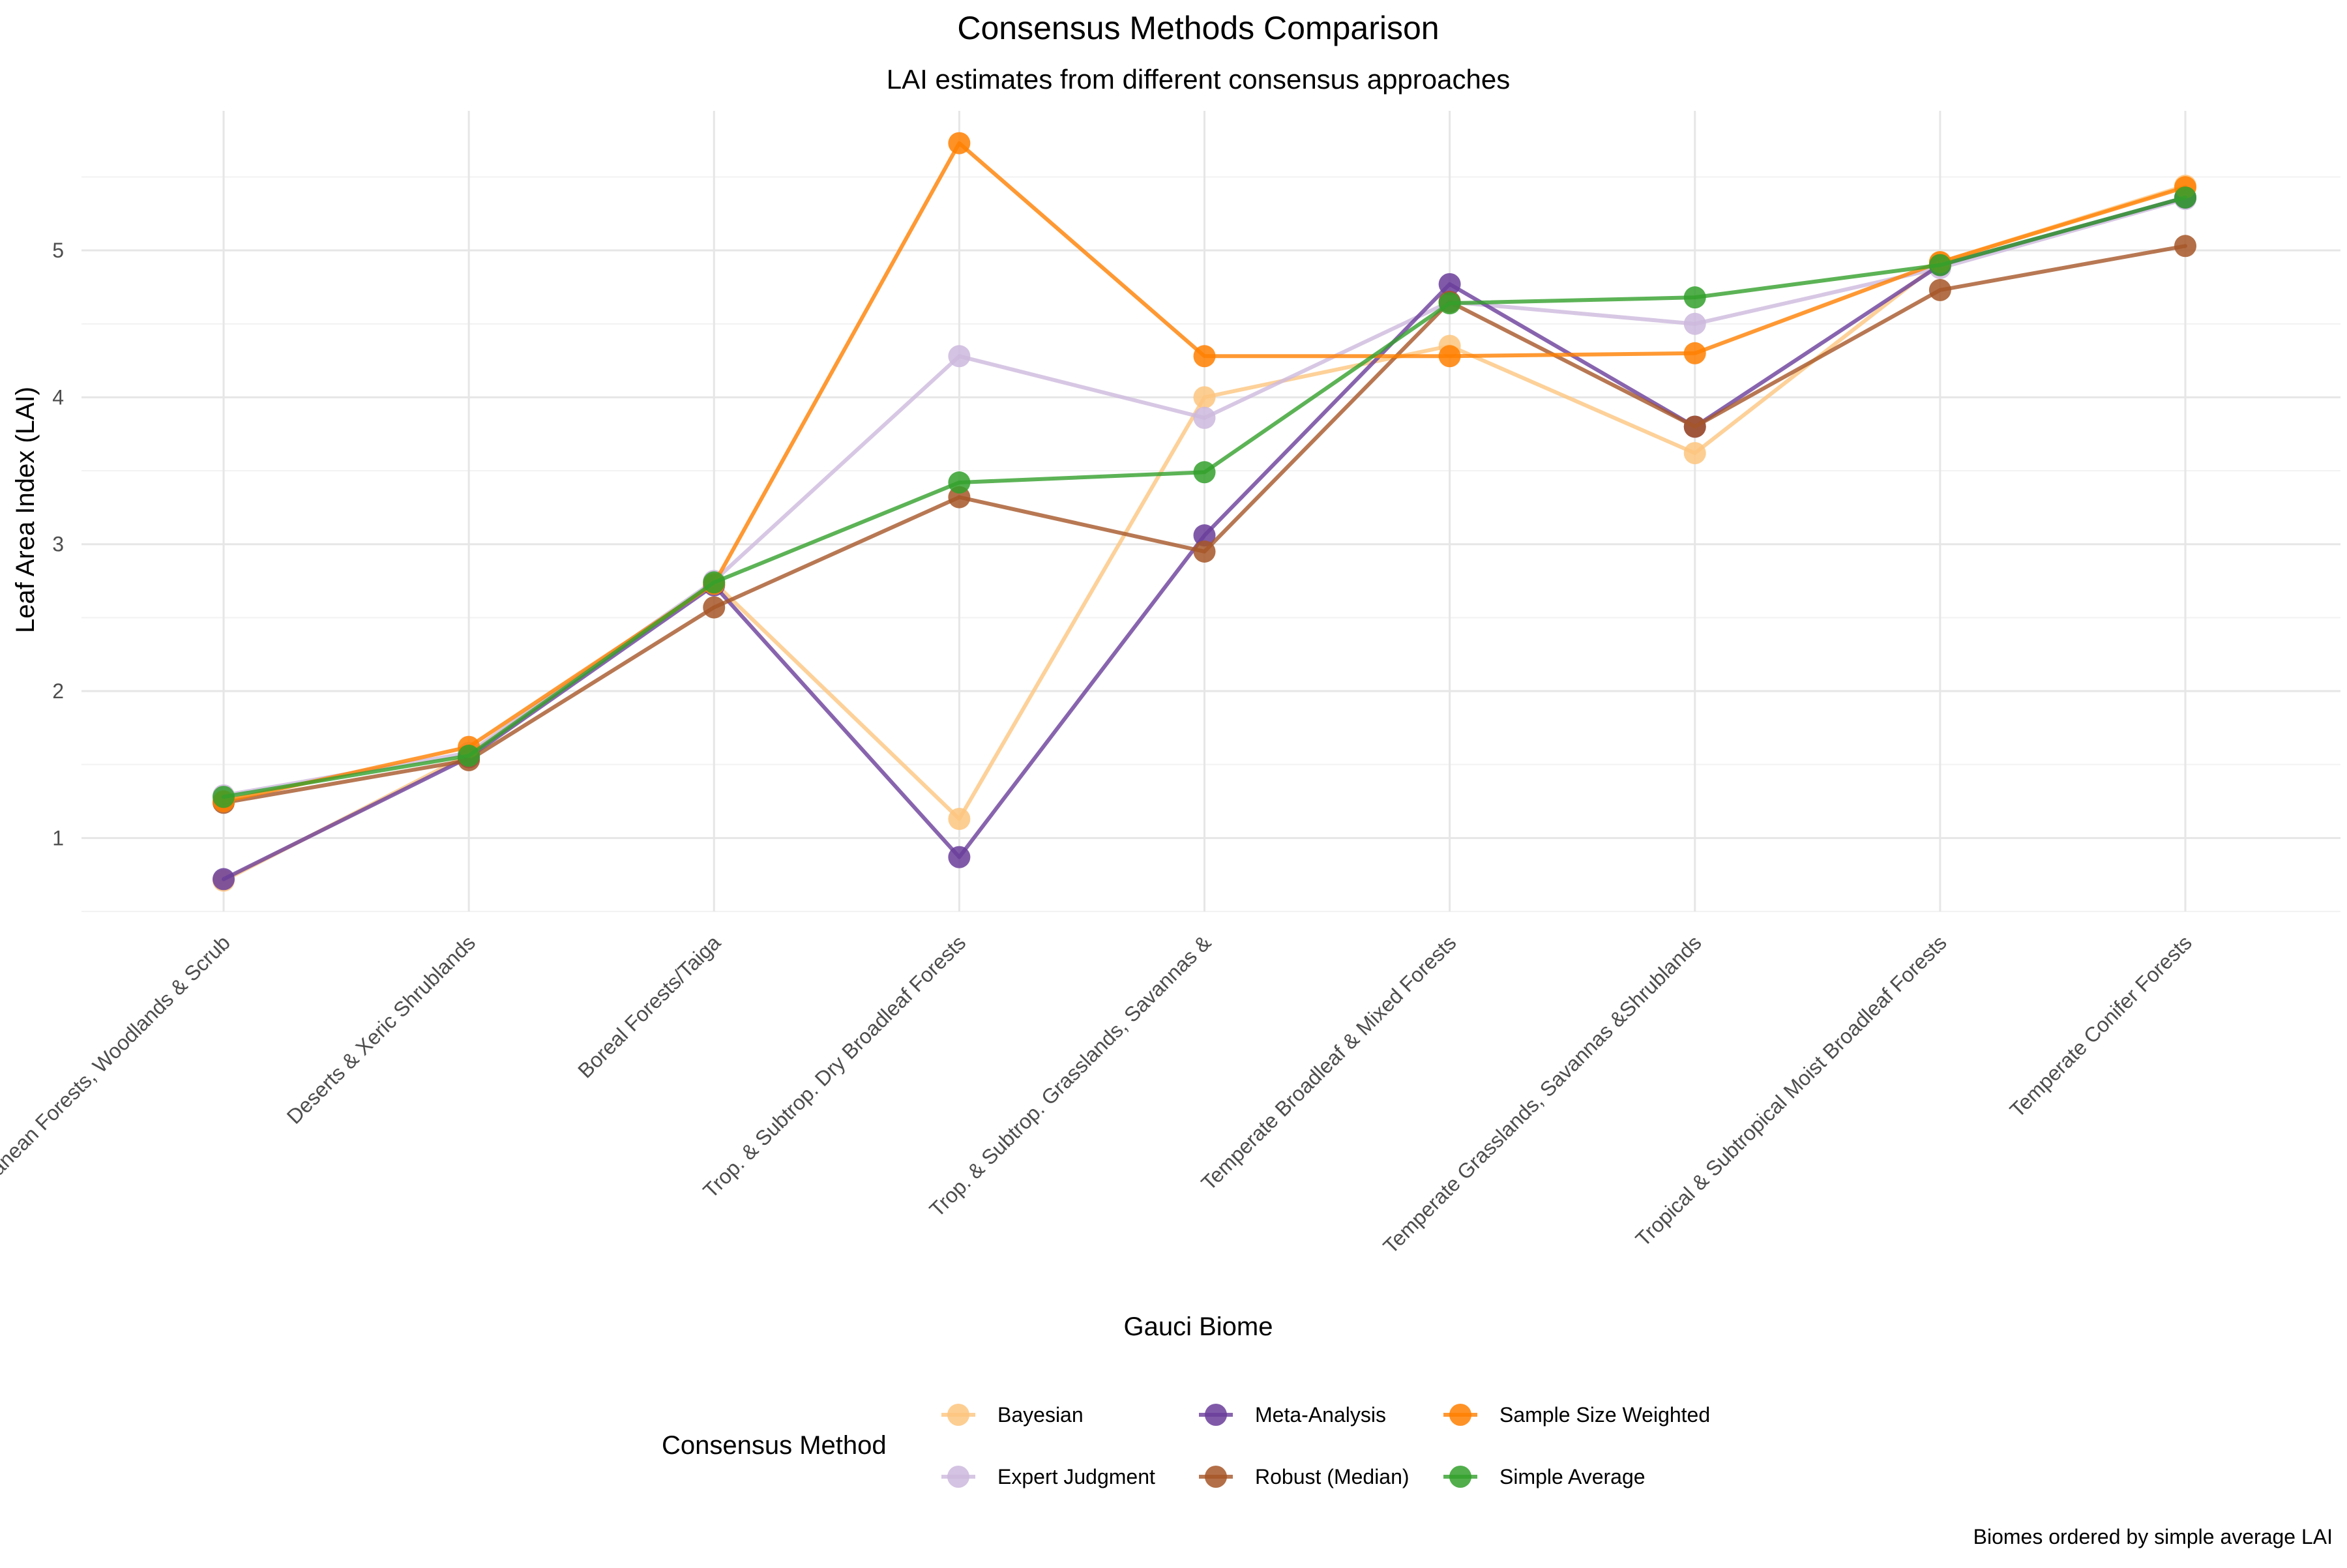  Describe the element at coordinates (58, 691) in the screenshot. I see `y-tick-label: 2` at that location.